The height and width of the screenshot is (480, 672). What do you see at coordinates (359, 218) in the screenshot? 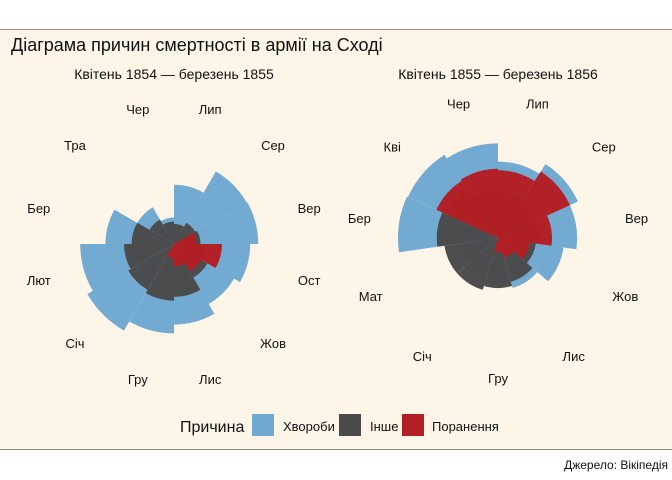
I see `month-label-1-8: Бер` at bounding box center [359, 218].